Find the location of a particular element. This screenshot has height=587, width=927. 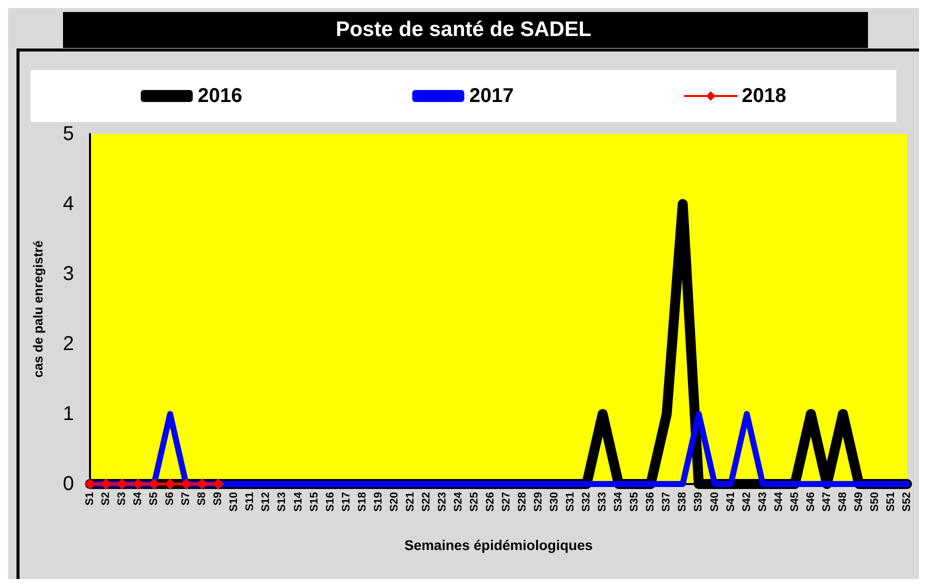

x-tick-label: S9 is located at coordinates (218, 499).